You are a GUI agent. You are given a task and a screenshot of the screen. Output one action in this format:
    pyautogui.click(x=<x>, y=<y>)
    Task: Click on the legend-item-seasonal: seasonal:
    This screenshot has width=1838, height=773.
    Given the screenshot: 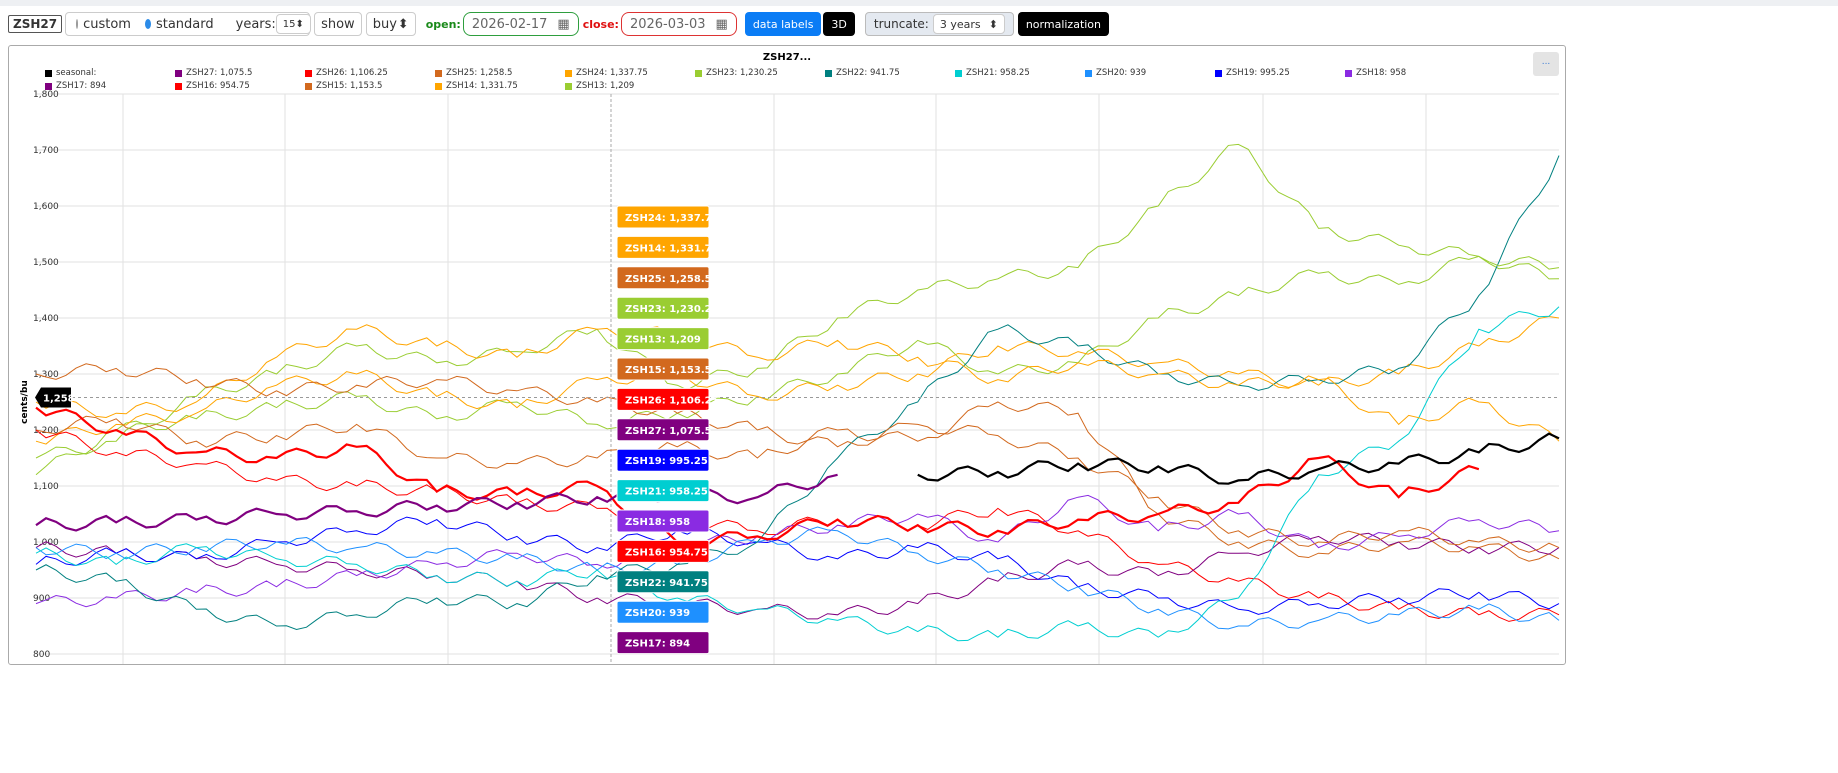 What is the action you would take?
    pyautogui.click(x=110, y=73)
    